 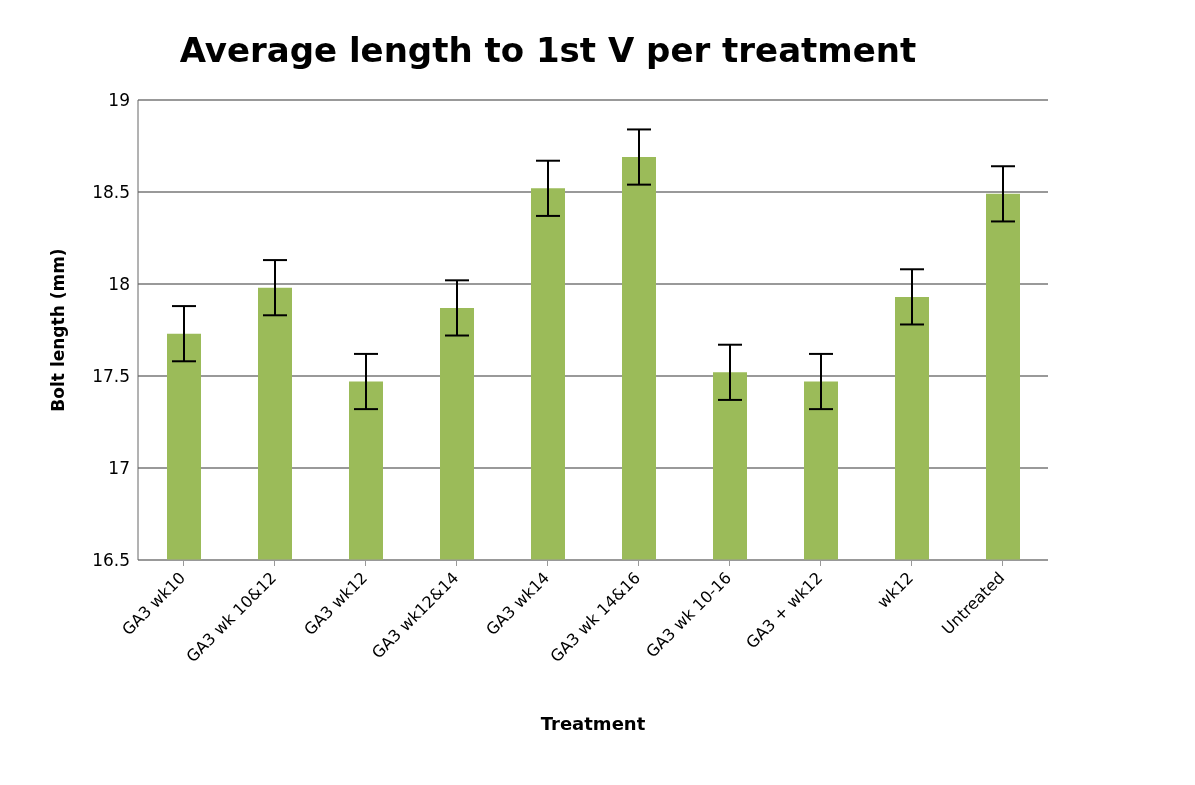 I want to click on chart-title: Average length to 1st V per treatment, so click(x=548, y=51).